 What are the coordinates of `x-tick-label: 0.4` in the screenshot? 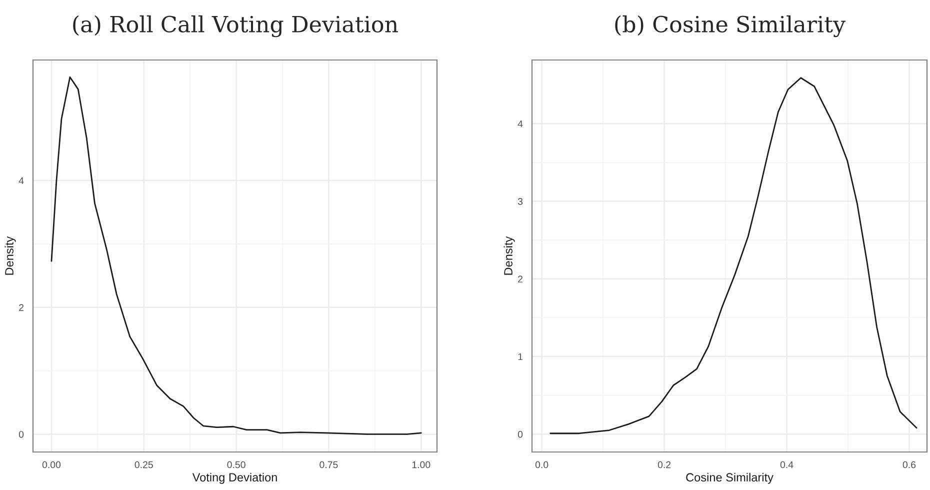 It's located at (787, 464).